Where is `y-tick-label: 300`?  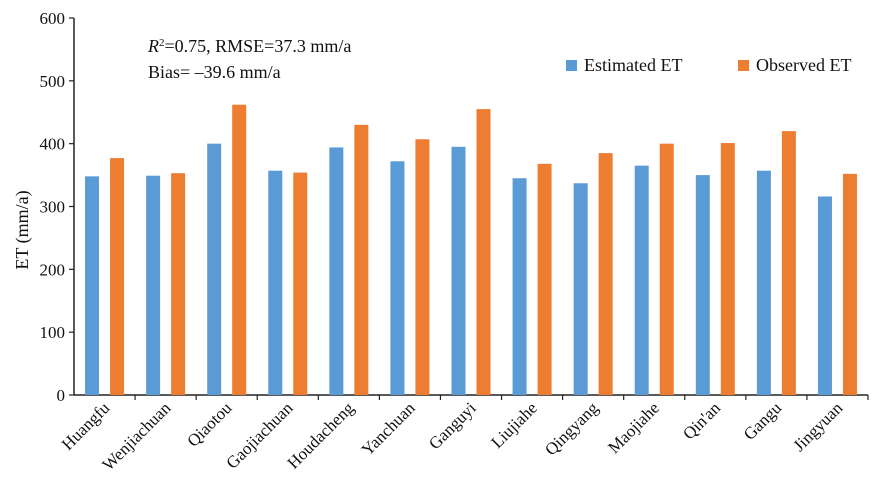 y-tick-label: 300 is located at coordinates (53, 207).